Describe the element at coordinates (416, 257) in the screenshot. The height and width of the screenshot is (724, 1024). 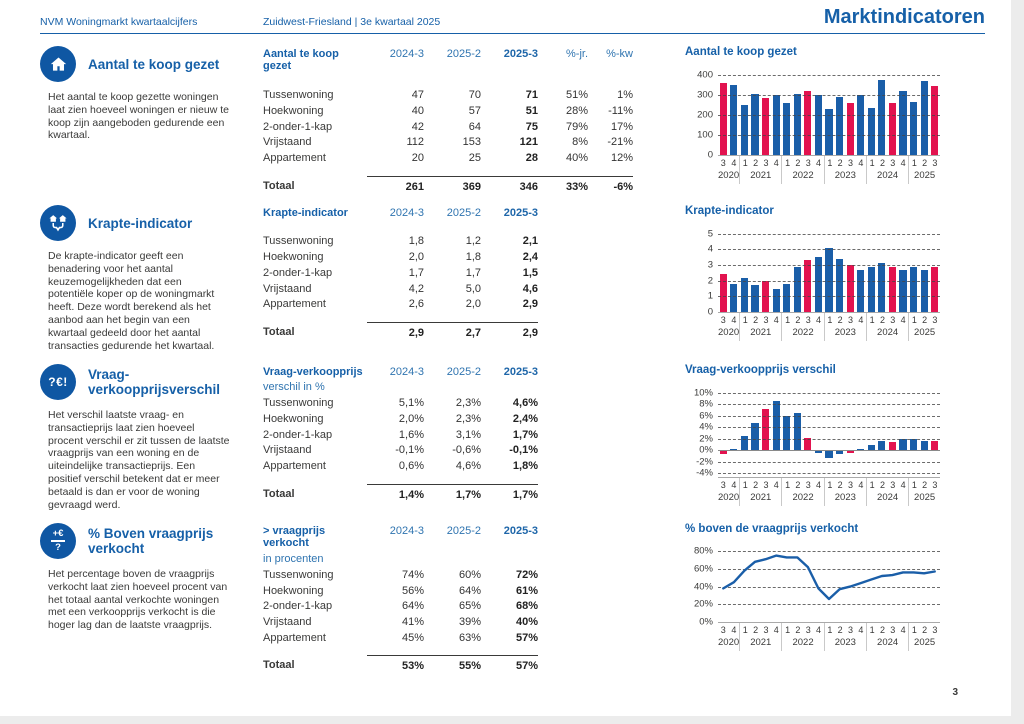
I see `table-cell: 2,0` at that location.